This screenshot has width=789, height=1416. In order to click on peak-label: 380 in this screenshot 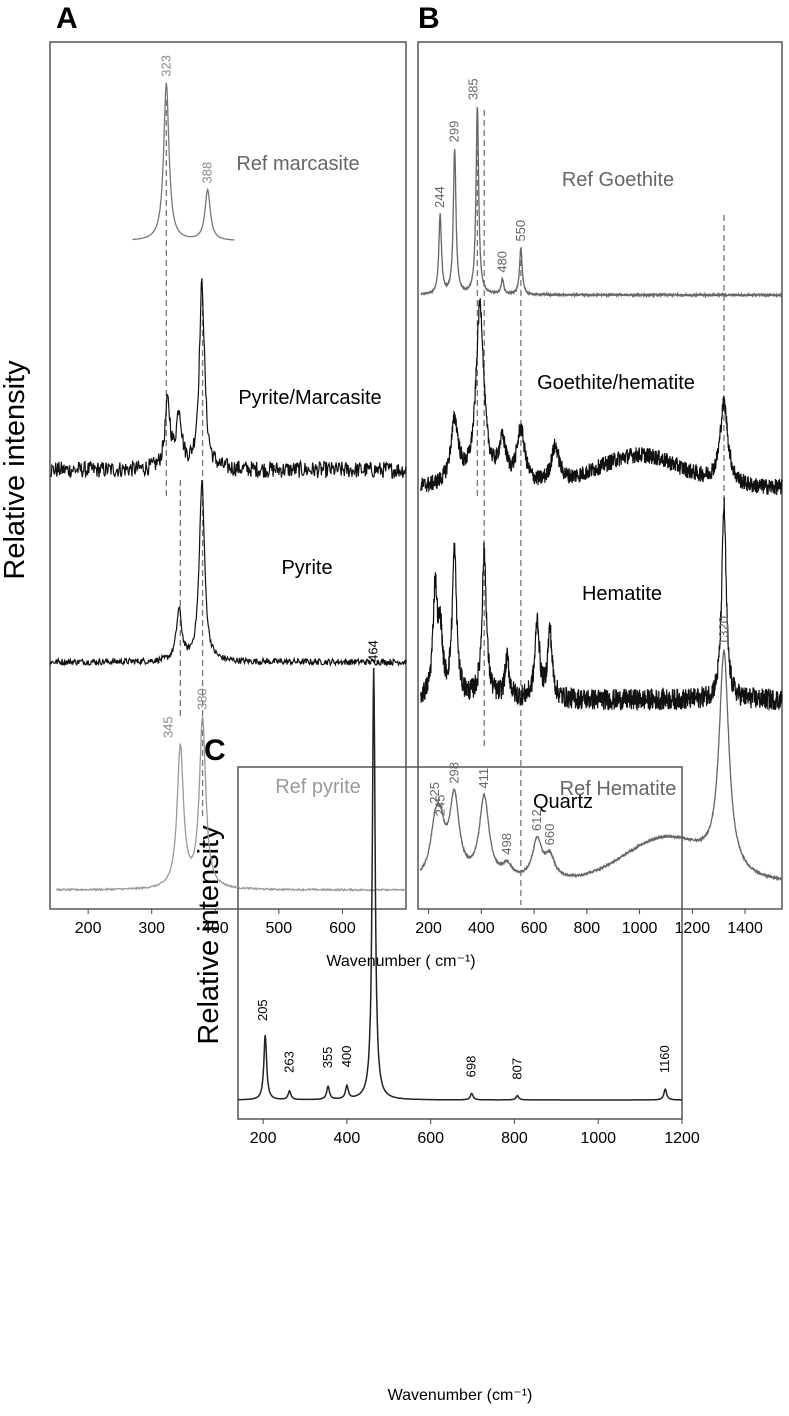, I will do `click(202, 699)`.